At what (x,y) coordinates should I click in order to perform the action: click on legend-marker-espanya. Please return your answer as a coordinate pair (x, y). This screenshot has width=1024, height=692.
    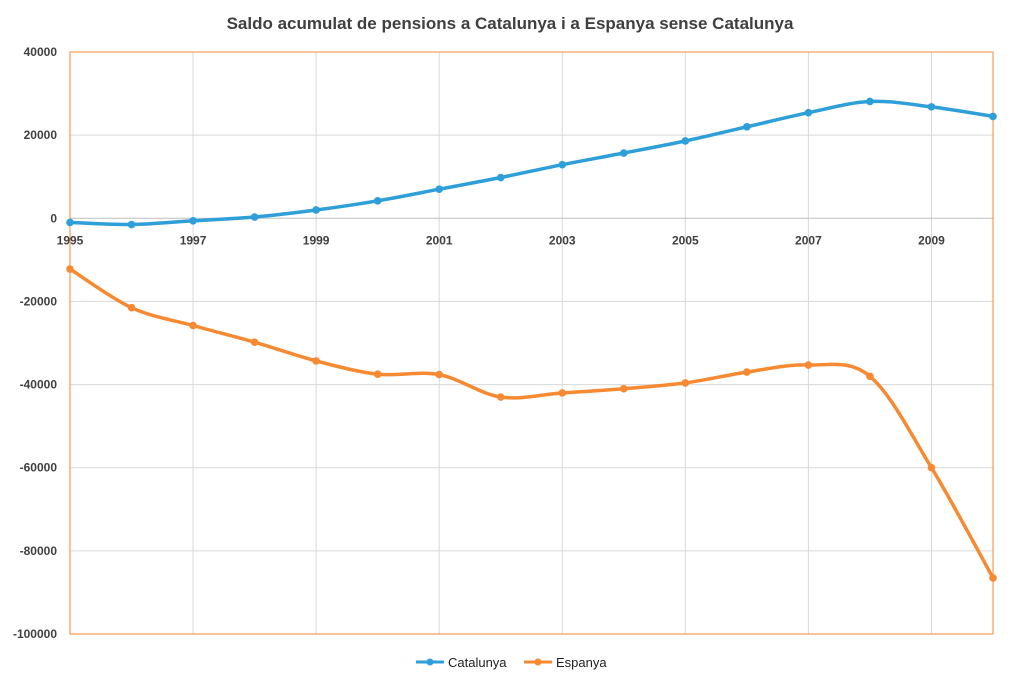
    Looking at the image, I should click on (538, 662).